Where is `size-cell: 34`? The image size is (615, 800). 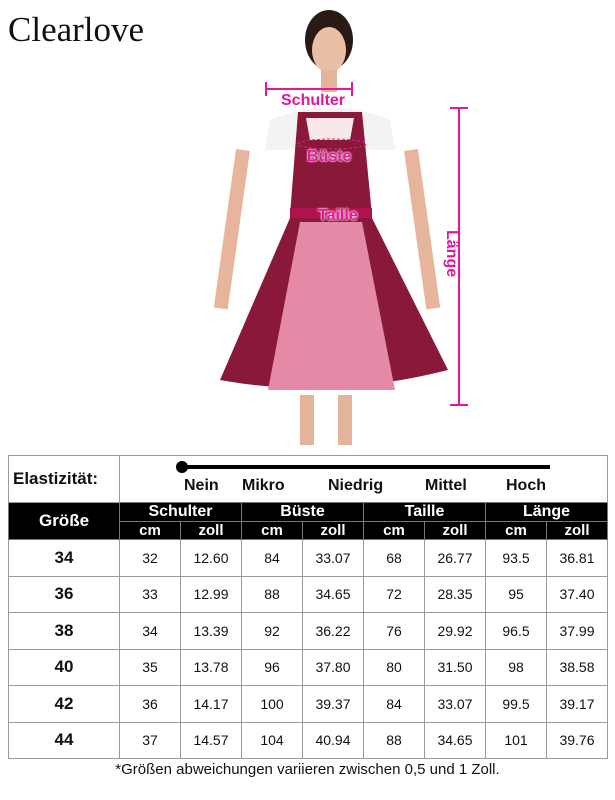 size-cell: 34 is located at coordinates (64, 558).